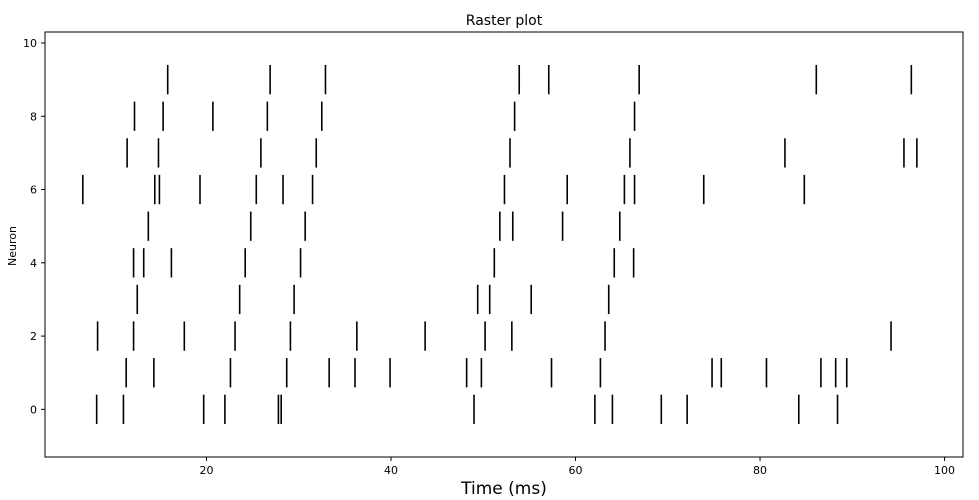  Describe the element at coordinates (503, 489) in the screenshot. I see `x-axis-label: Time (ms)` at that location.